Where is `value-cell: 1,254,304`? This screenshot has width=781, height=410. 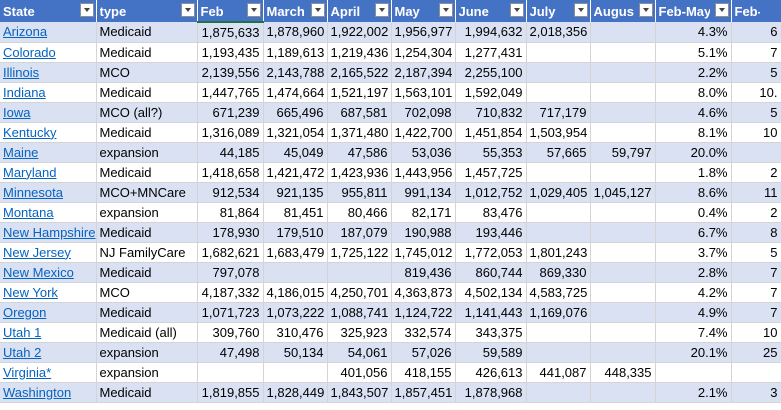 value-cell: 1,254,304 is located at coordinates (423, 52).